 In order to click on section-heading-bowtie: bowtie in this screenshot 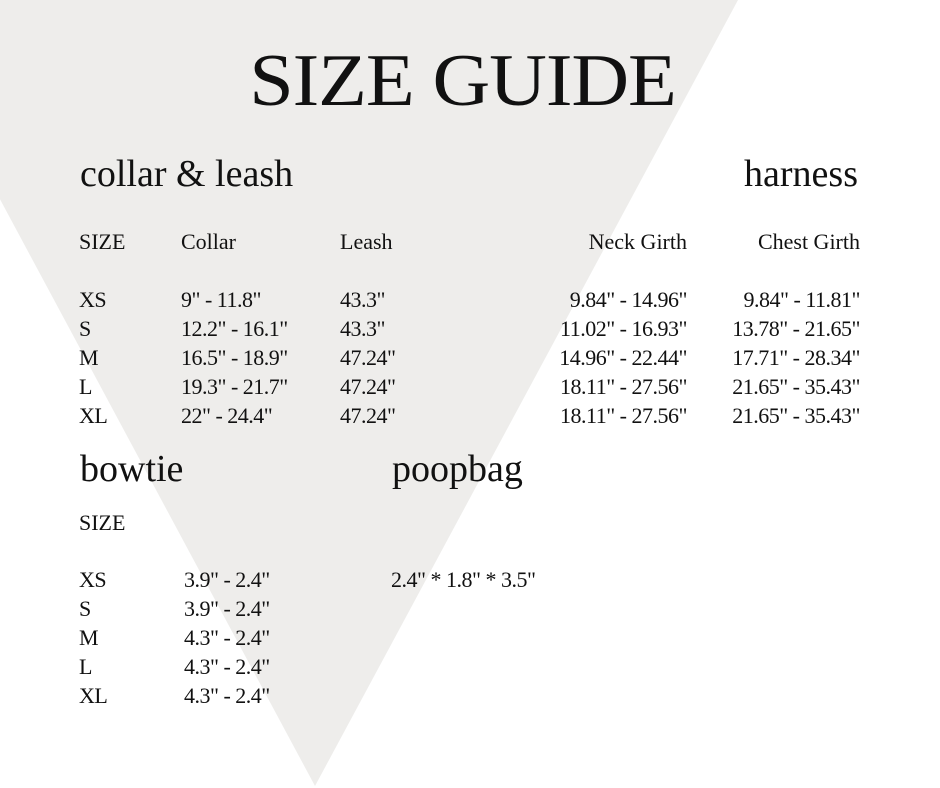, I will do `click(132, 469)`.